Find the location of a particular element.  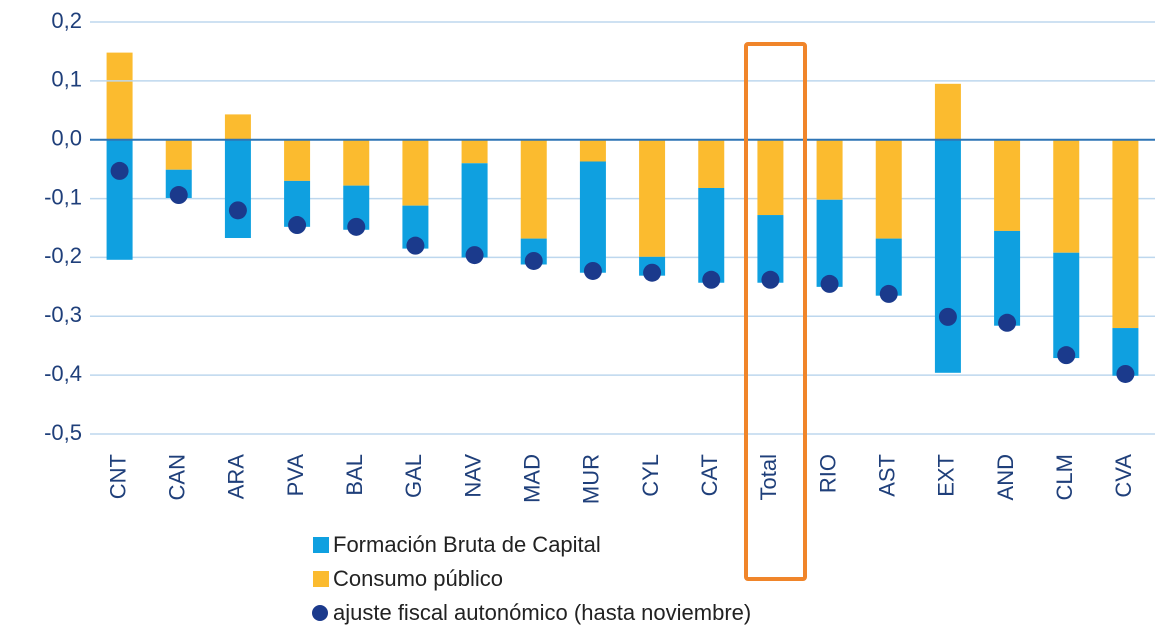

x-tick-label: PVA is located at coordinates (295, 475).